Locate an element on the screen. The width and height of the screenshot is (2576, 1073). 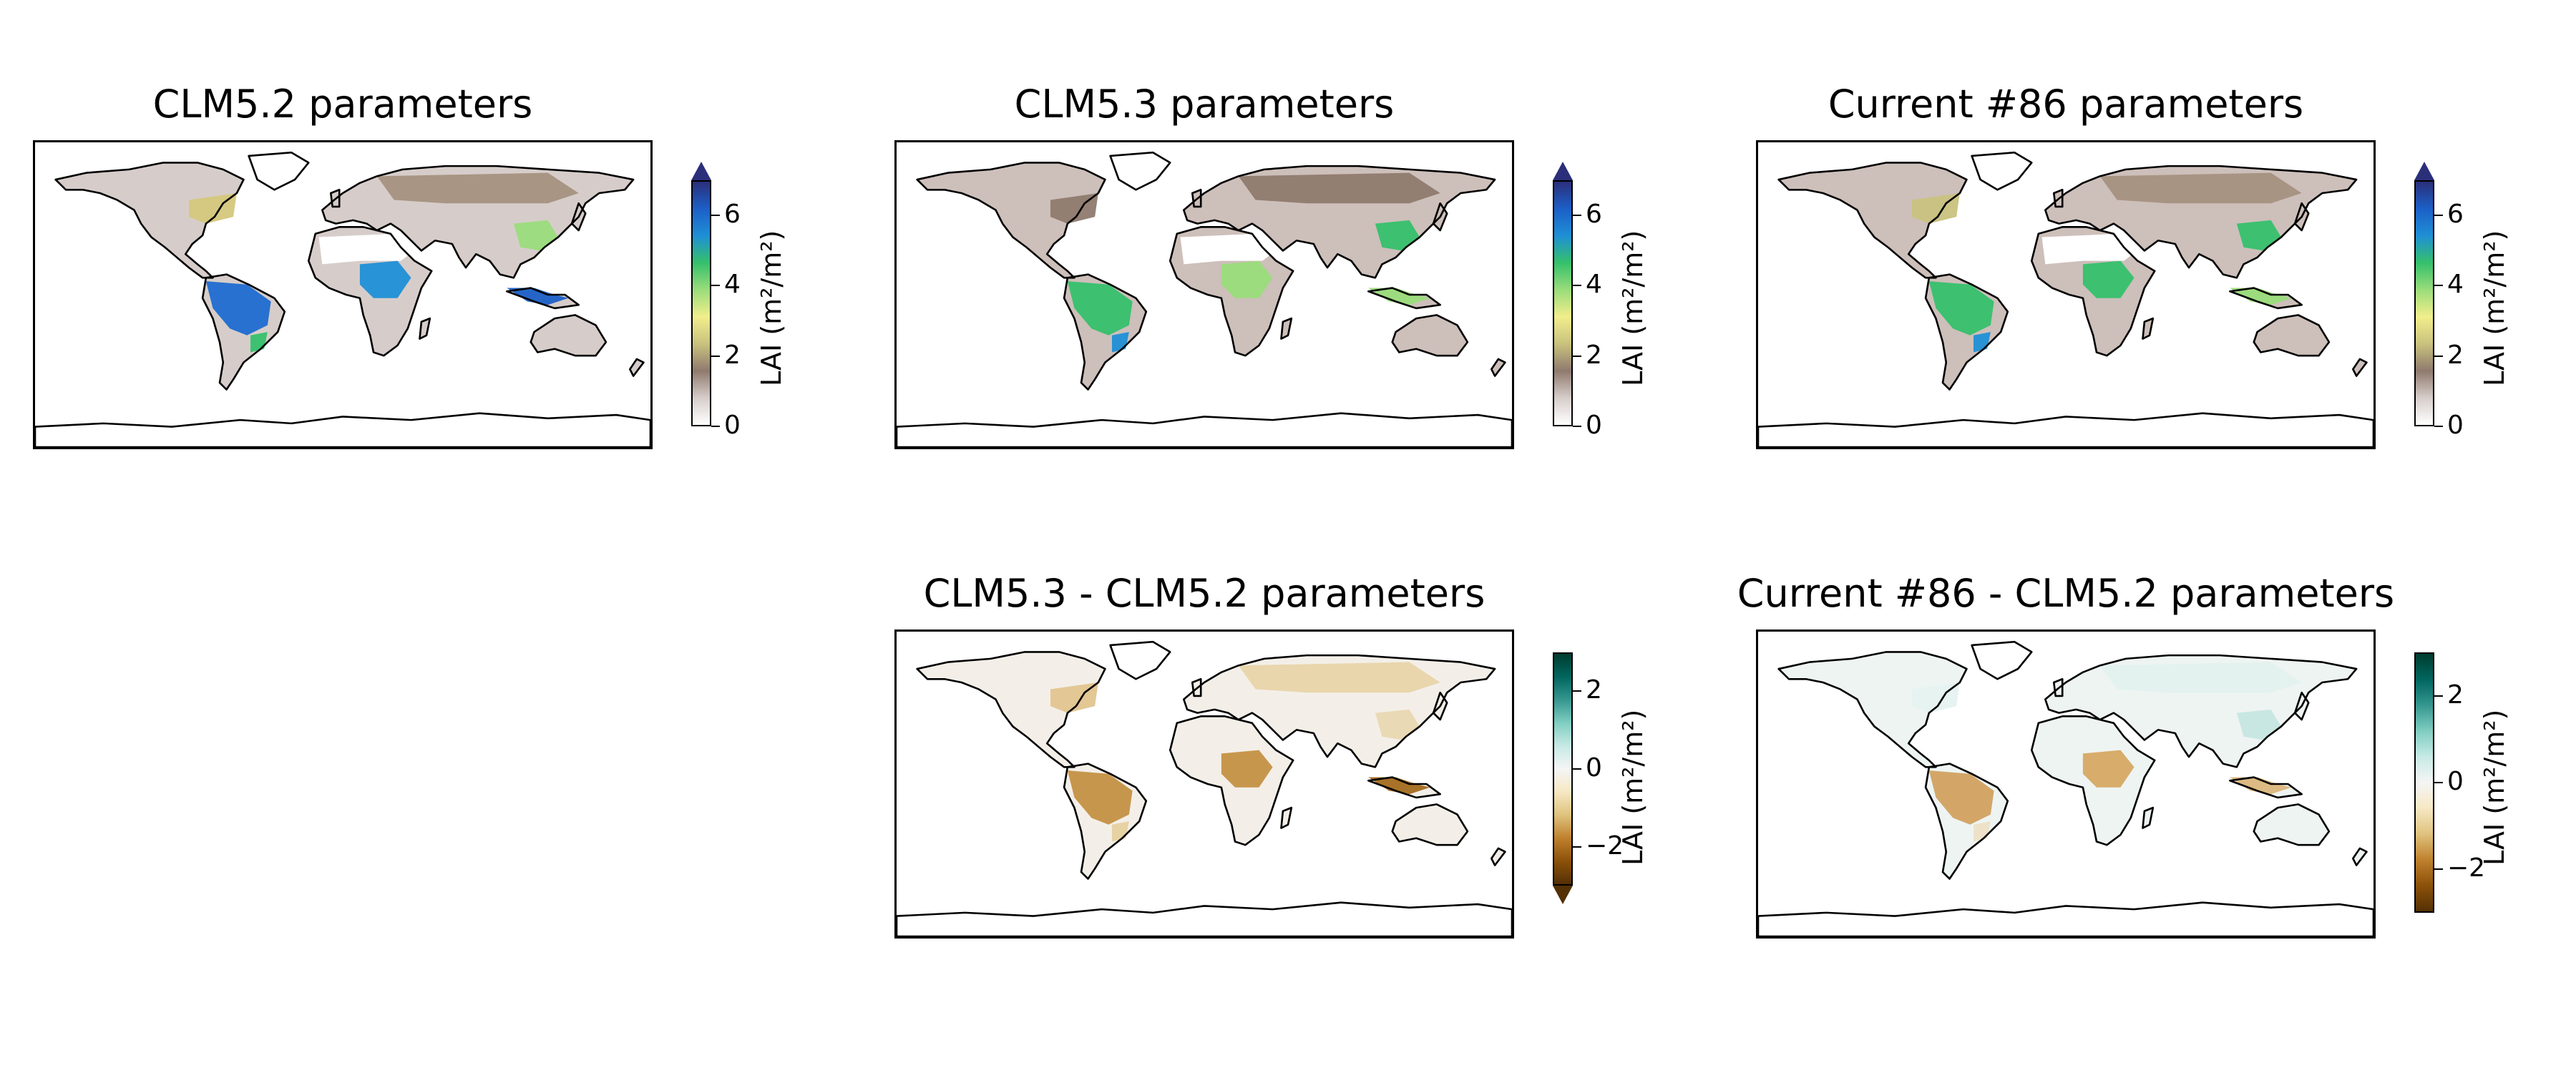
colorbar-extend-max is located at coordinates (701, 171).